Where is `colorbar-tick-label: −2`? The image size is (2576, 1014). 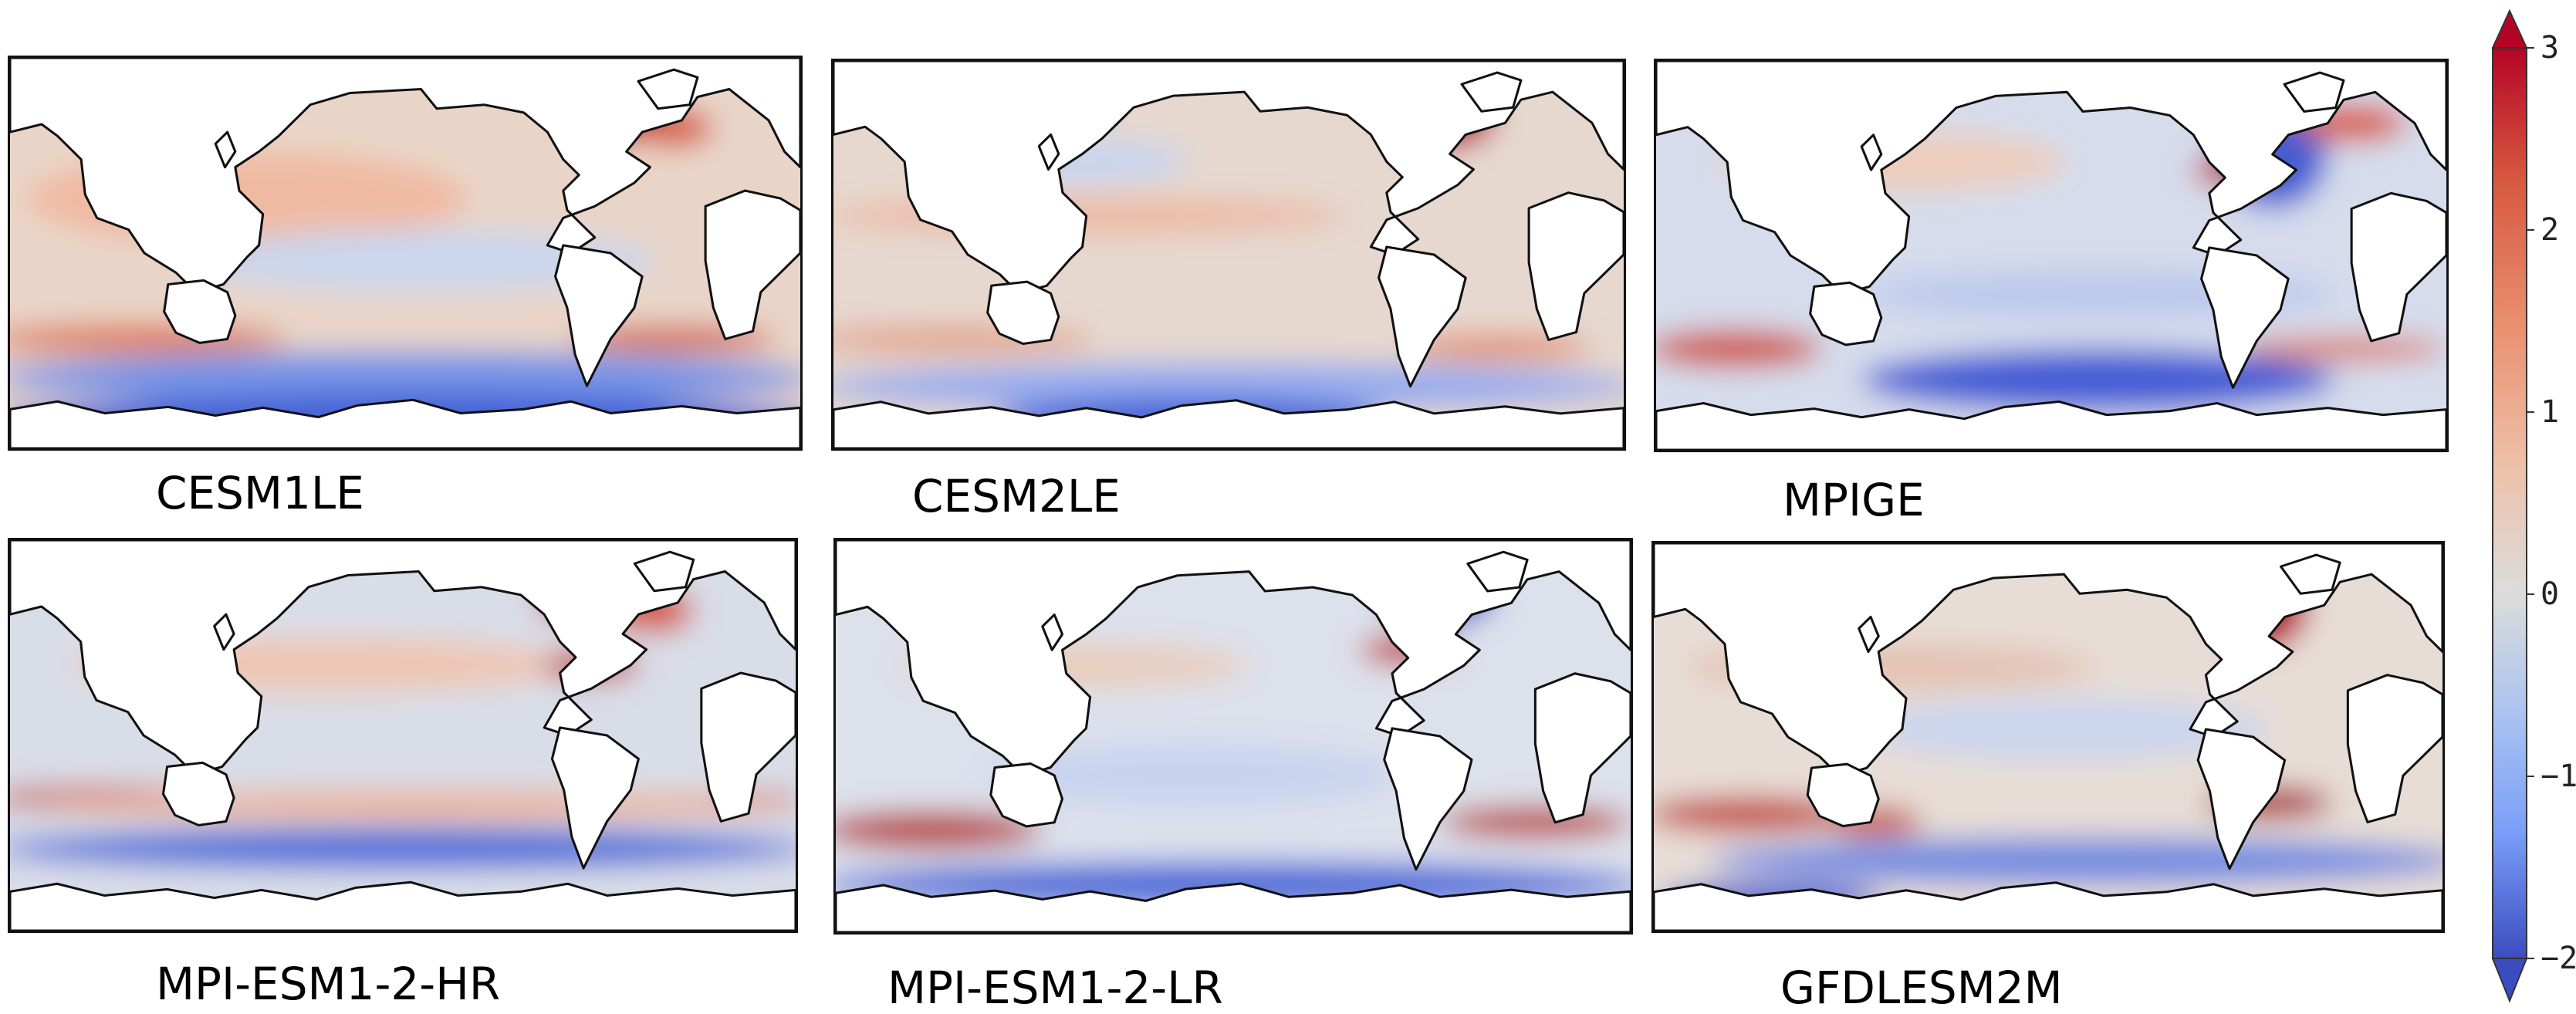
colorbar-tick-label: −2 is located at coordinates (2558, 958).